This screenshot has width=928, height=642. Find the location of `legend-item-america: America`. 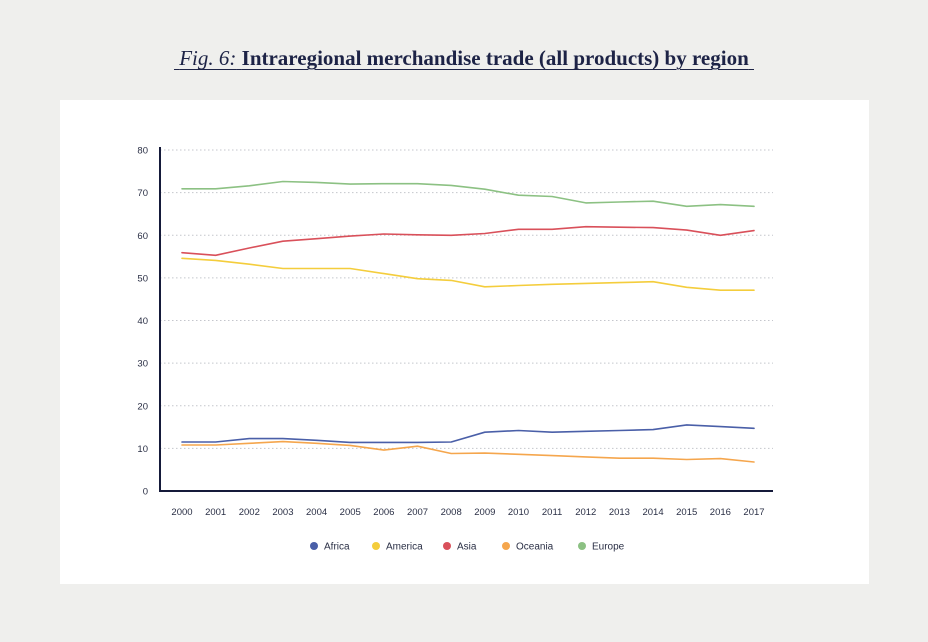

legend-item-america: America is located at coordinates (397, 547).